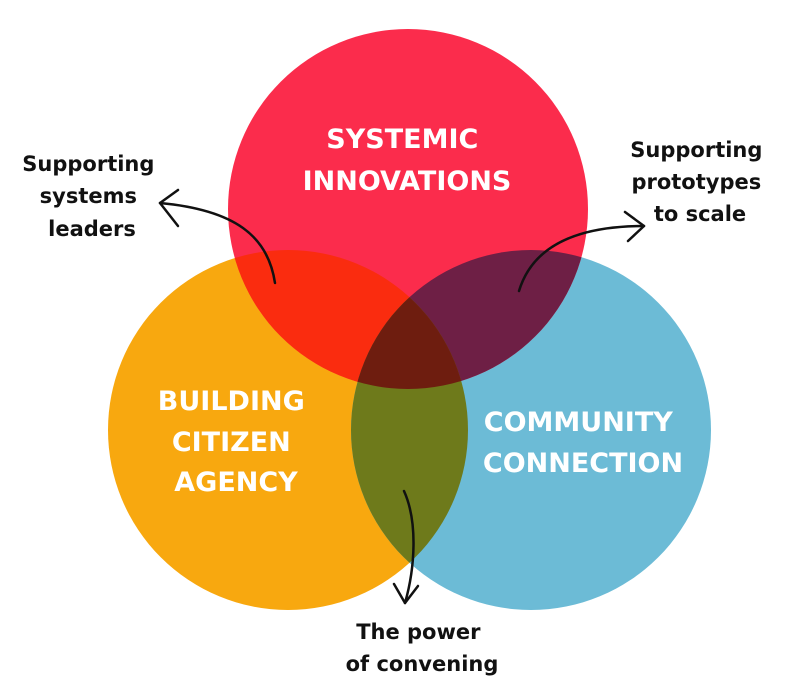 The height and width of the screenshot is (693, 800). I want to click on callout-systems-line-3: leaders, so click(92, 229).